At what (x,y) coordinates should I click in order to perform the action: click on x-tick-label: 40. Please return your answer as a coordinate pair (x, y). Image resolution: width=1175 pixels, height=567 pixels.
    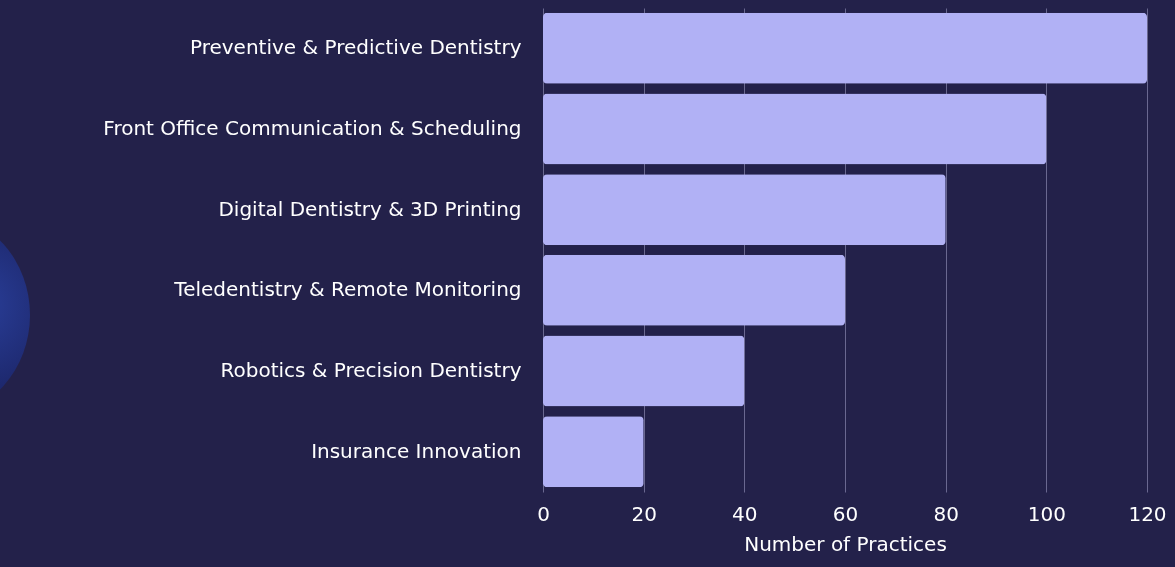
    Looking at the image, I should click on (745, 513).